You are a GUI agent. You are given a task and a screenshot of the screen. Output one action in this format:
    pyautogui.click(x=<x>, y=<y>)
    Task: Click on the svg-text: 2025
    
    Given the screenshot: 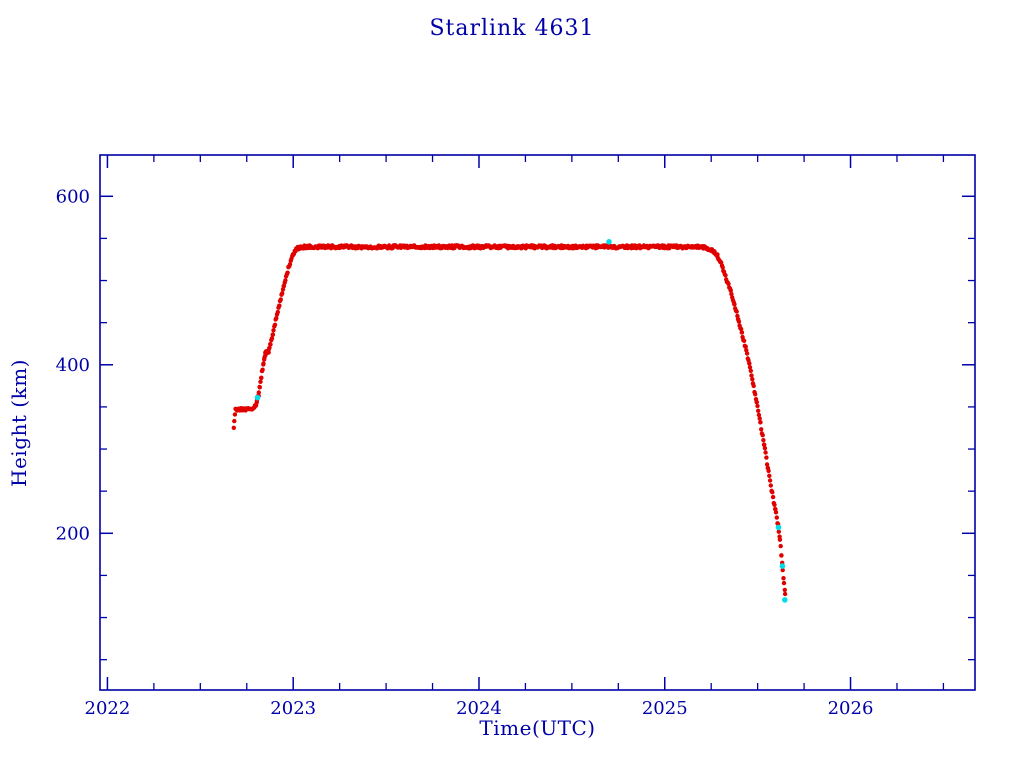 What is the action you would take?
    pyautogui.click(x=665, y=708)
    